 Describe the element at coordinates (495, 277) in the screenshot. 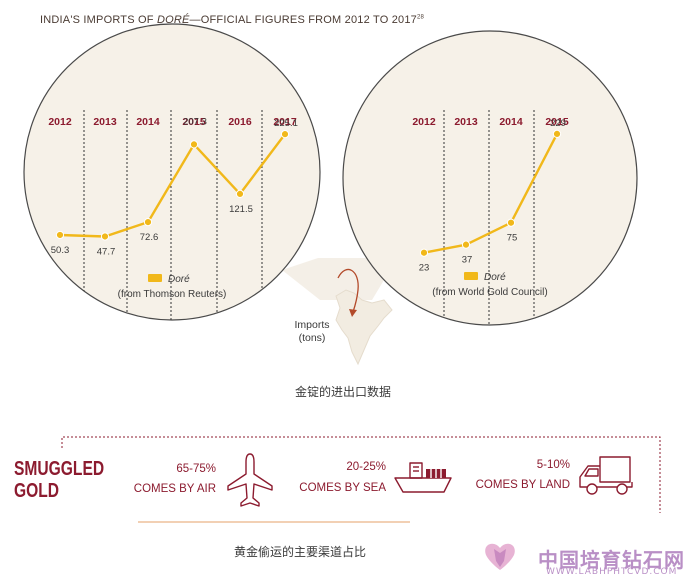

I see `legend-right-name: Doré` at that location.